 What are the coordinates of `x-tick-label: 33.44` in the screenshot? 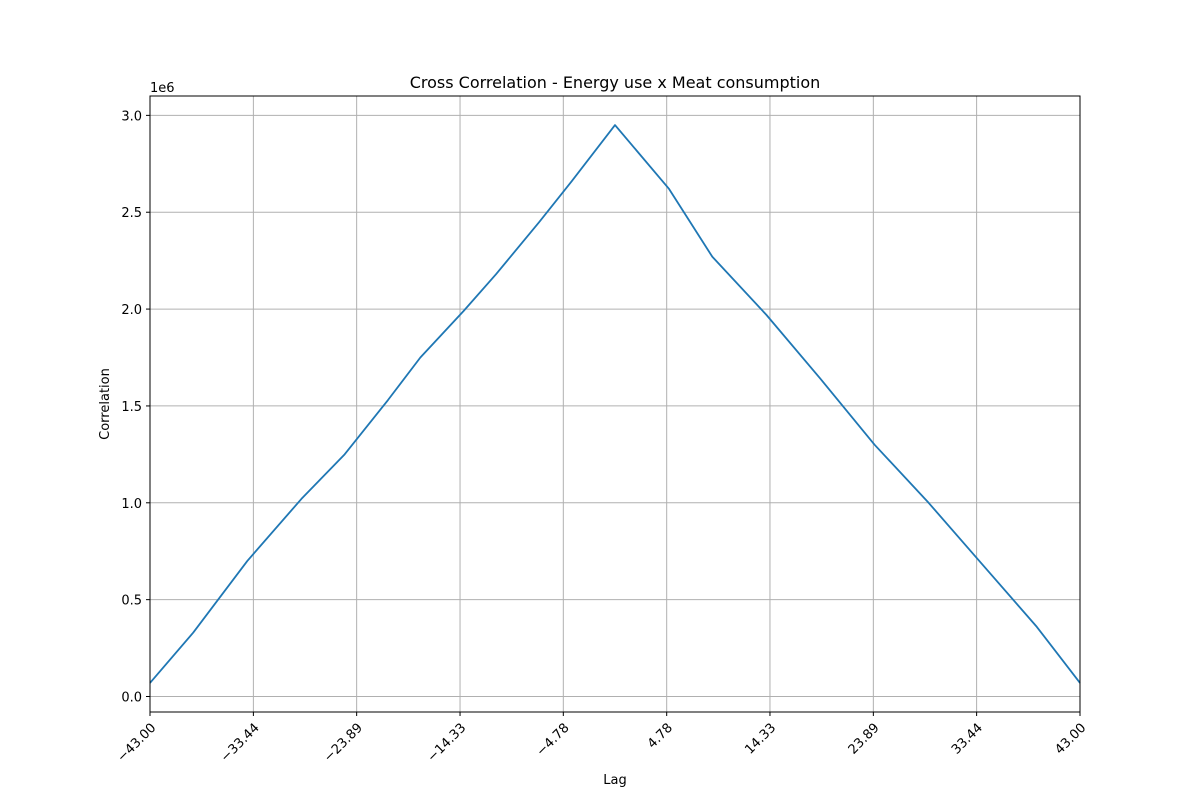 It's located at (967, 739).